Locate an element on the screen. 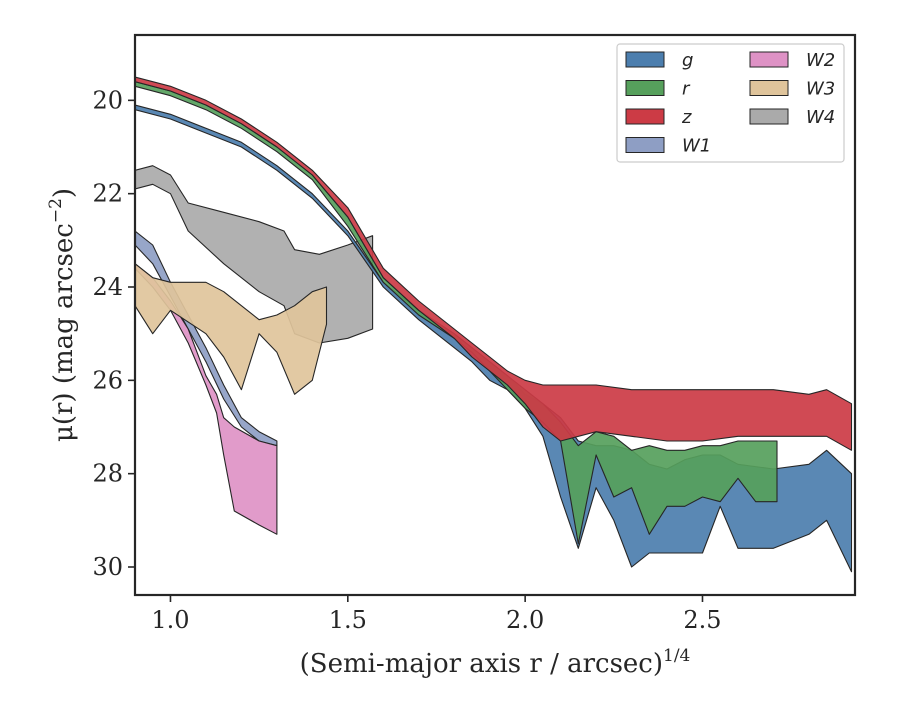  legend-label: W2 is located at coordinates (820, 60).